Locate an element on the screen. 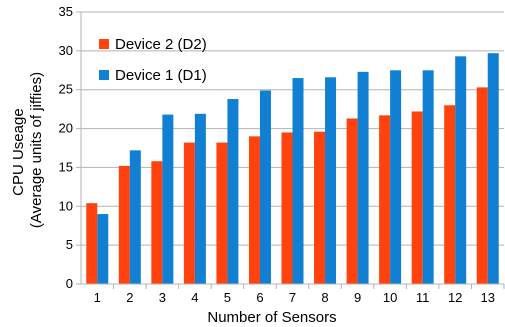 The image size is (505, 327). legend: Device 2 (D2) Device 1 (D1) is located at coordinates (153, 60).